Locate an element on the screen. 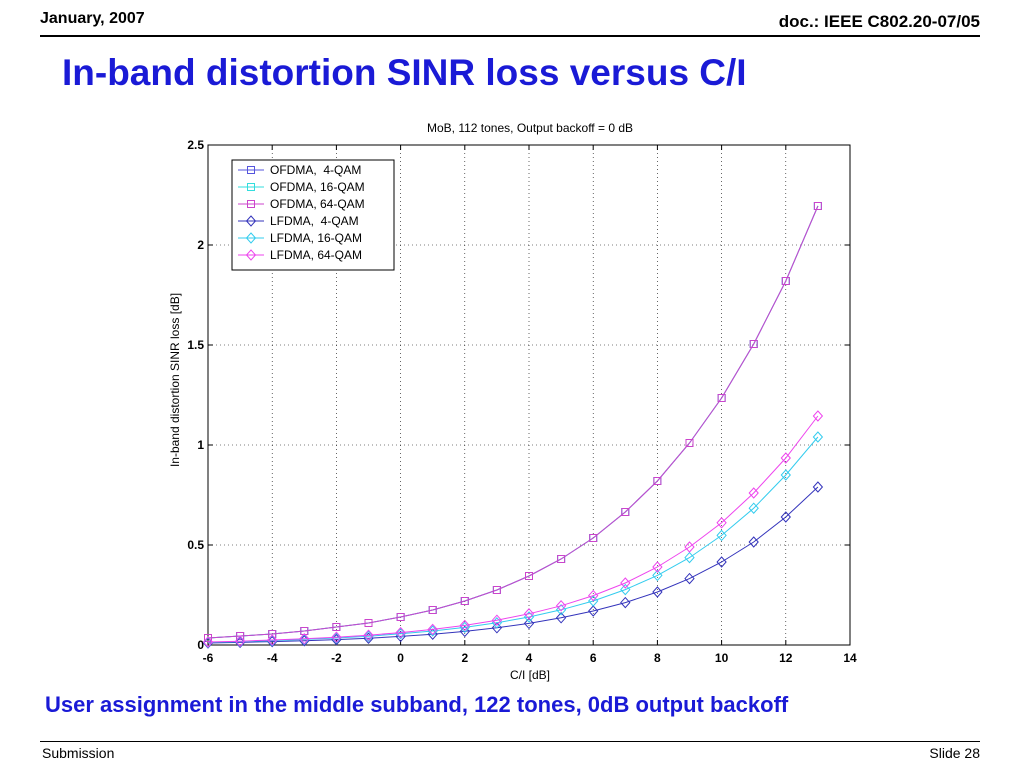  x-tick-label: 8 is located at coordinates (657, 658).